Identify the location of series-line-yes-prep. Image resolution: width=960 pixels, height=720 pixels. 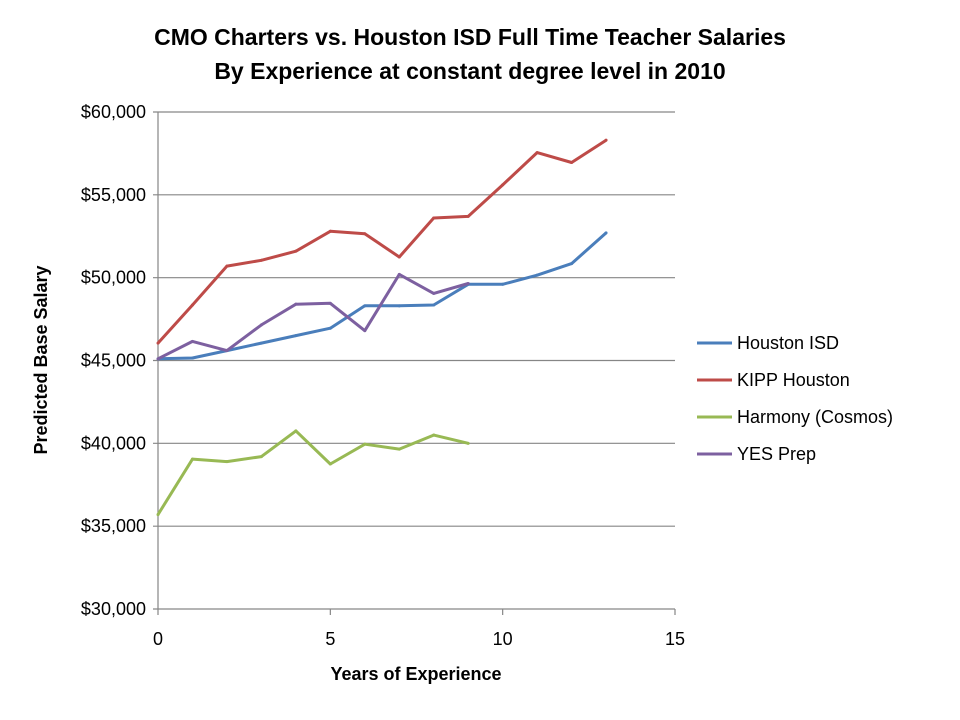
(313, 316).